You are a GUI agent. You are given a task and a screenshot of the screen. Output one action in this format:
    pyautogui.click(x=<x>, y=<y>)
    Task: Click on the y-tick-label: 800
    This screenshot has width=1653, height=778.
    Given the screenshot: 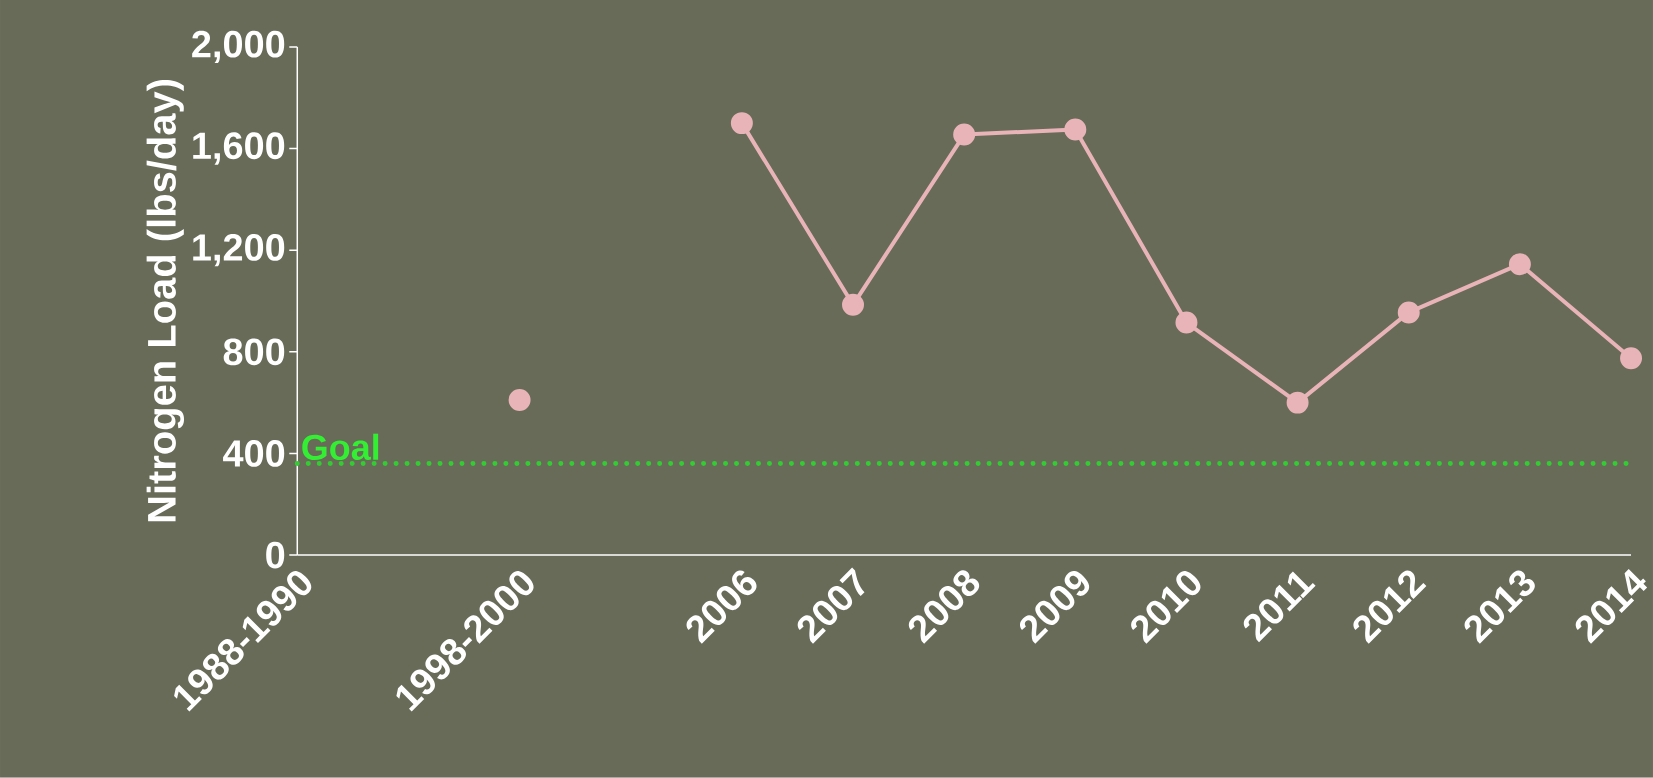 What is the action you would take?
    pyautogui.click(x=254, y=352)
    